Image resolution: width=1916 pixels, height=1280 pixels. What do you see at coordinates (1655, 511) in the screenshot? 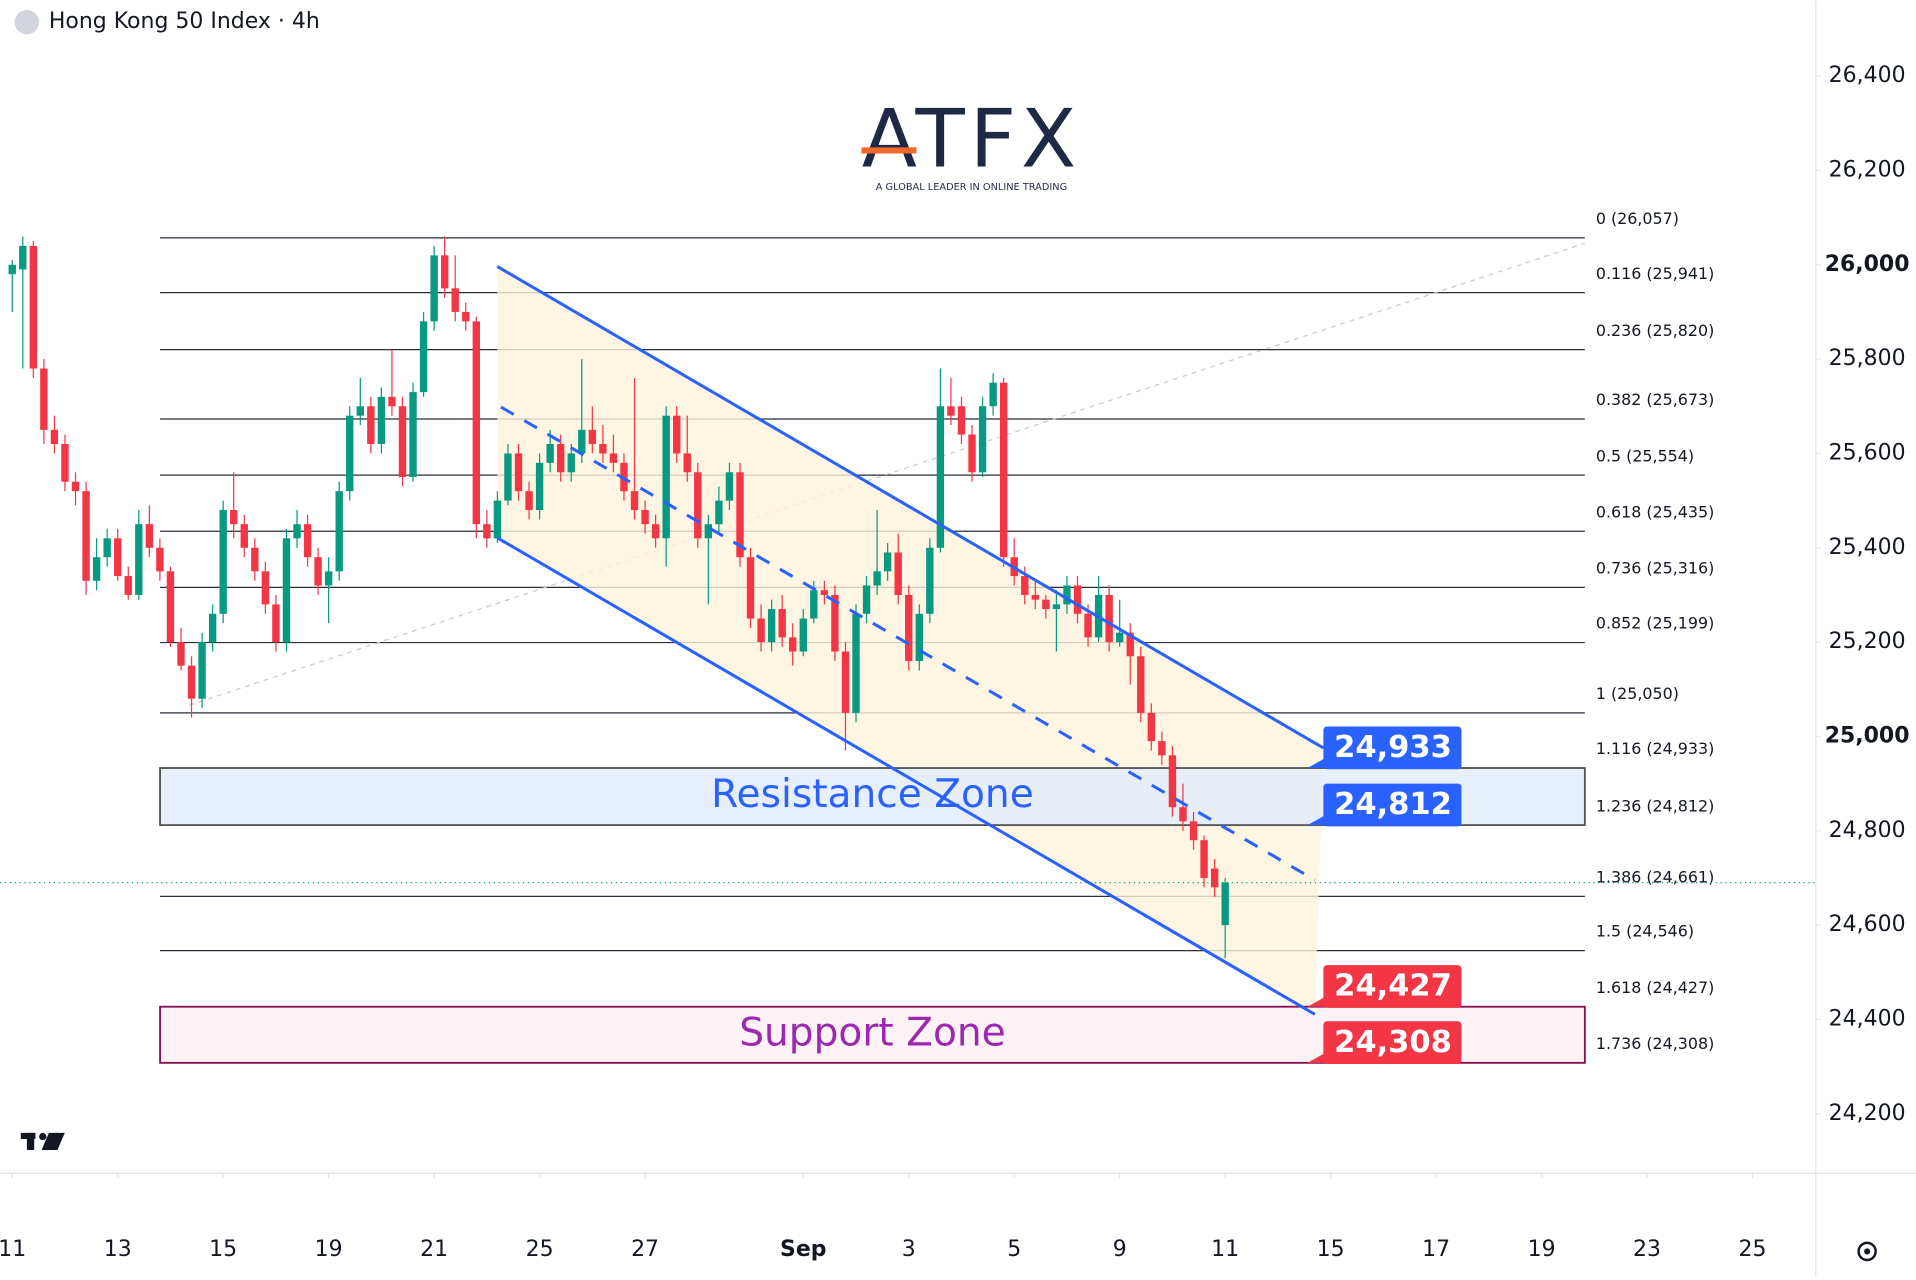
I see `fib-label: 0.618 (25,435)` at bounding box center [1655, 511].